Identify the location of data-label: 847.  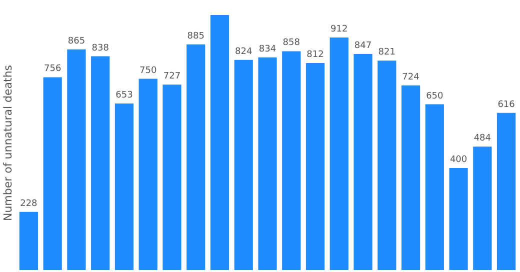
(363, 46).